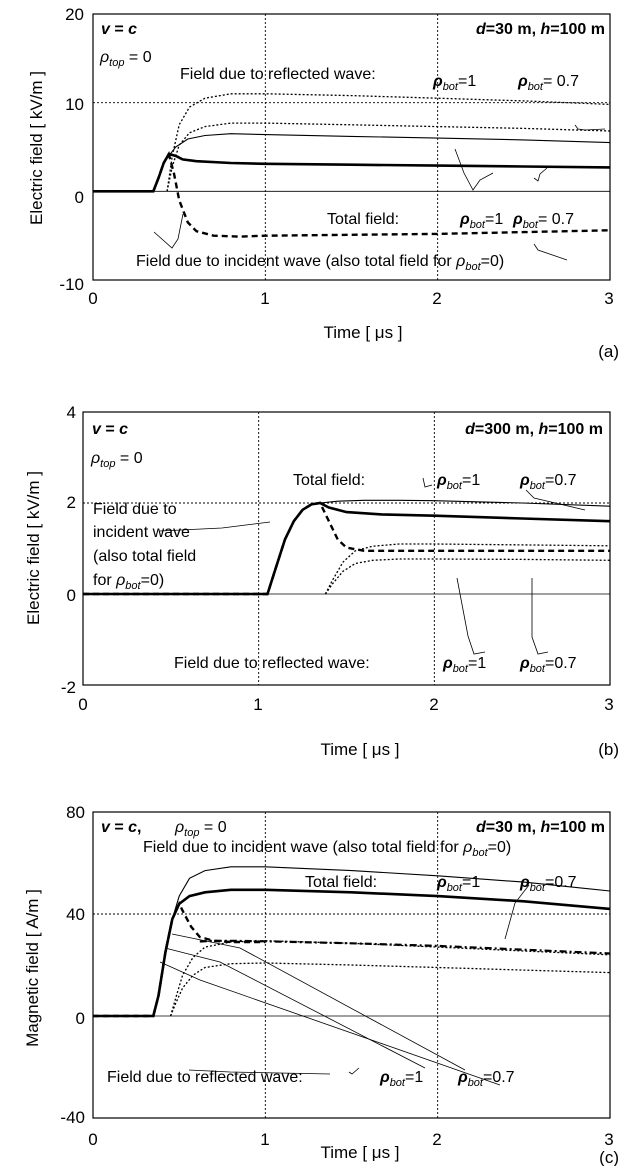 Image resolution: width=623 pixels, height=1166 pixels. I want to click on y-tick-label: -10, so click(71, 284).